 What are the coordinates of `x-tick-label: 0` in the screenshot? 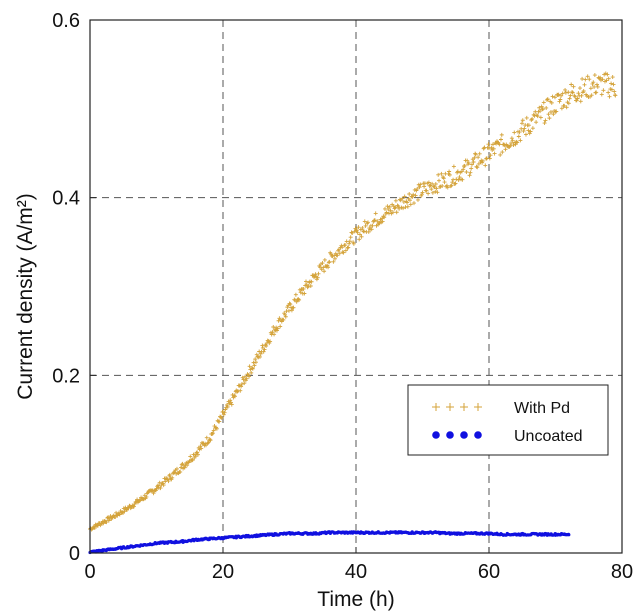 It's located at (89, 572).